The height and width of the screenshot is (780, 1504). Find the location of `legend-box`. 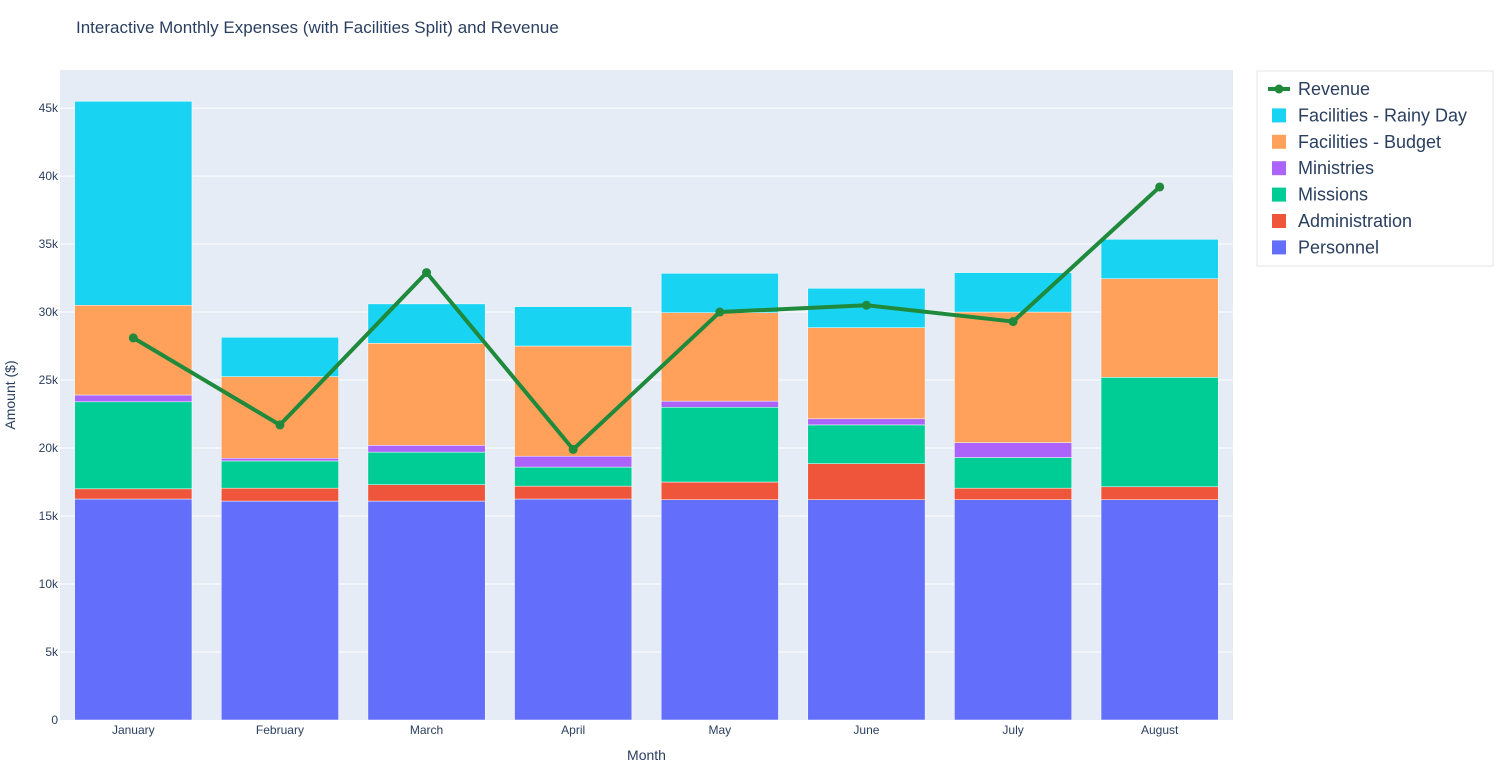

legend-box is located at coordinates (1375, 168).